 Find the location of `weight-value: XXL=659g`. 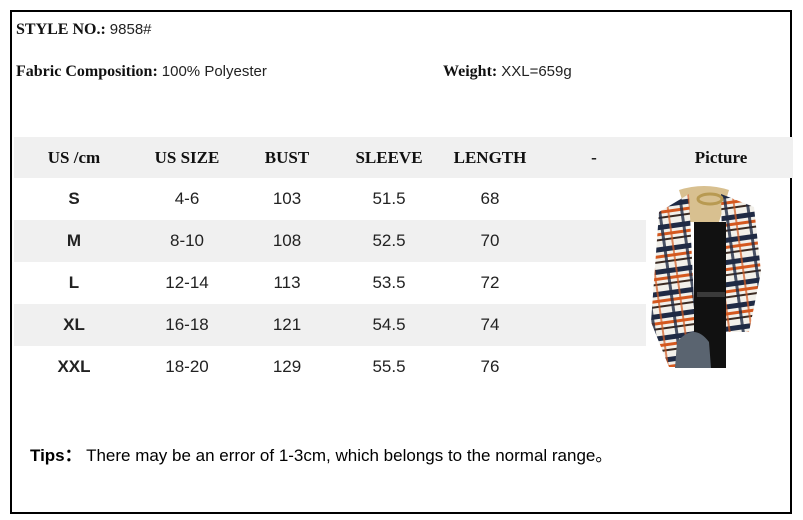

weight-value: XXL=659g is located at coordinates (536, 71).